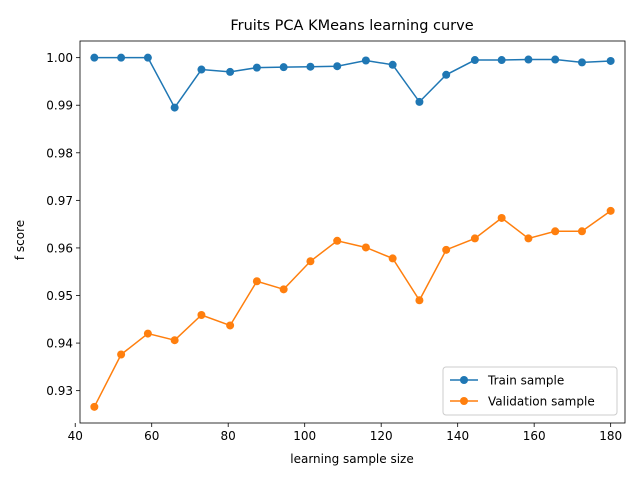  Describe the element at coordinates (541, 402) in the screenshot. I see `legend-label-1: Validation sample` at that location.